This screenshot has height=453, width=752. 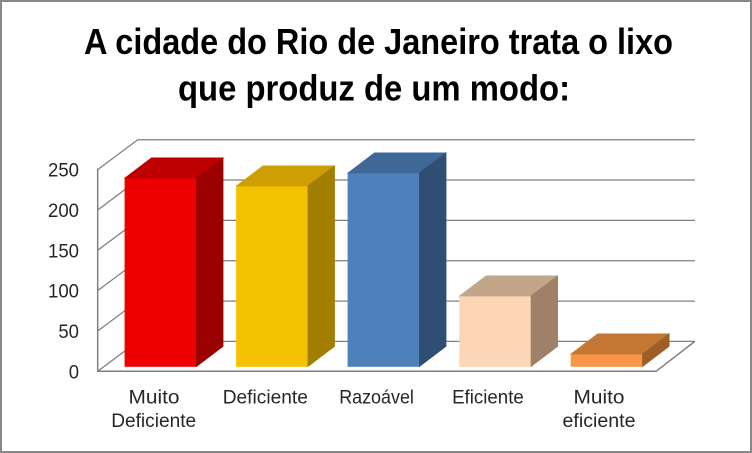 What do you see at coordinates (74, 372) in the screenshot?
I see `svg-text: 0` at bounding box center [74, 372].